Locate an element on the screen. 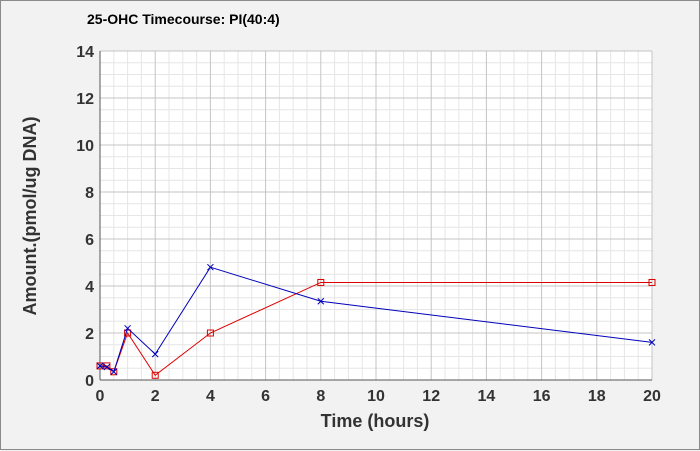  y-tick-label: 10 is located at coordinates (85, 146).